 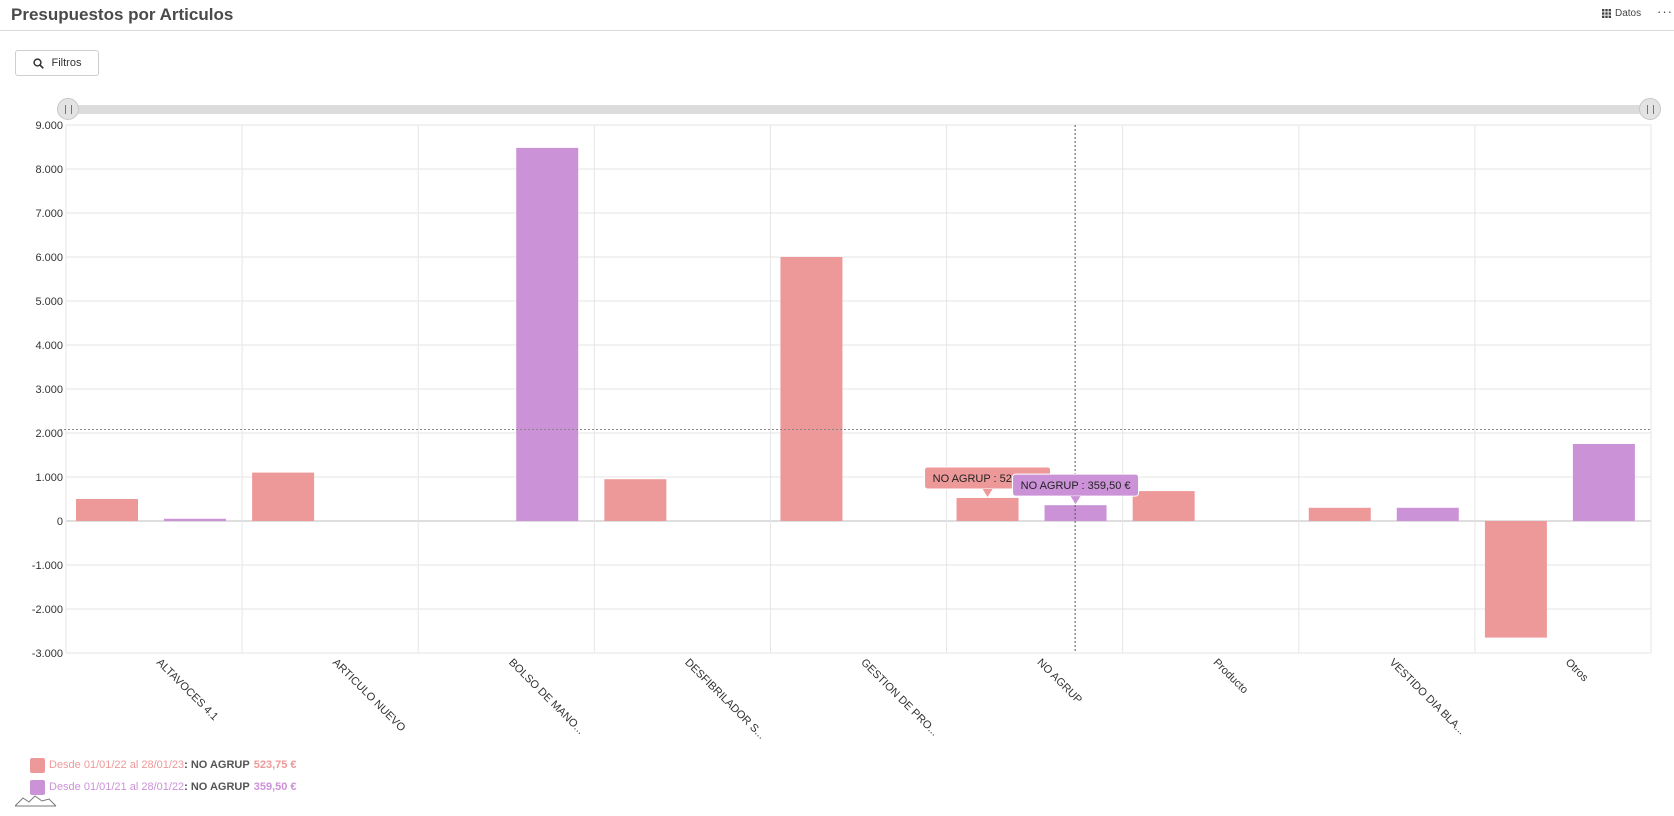 I want to click on range-slider-left-handle, so click(x=68, y=109).